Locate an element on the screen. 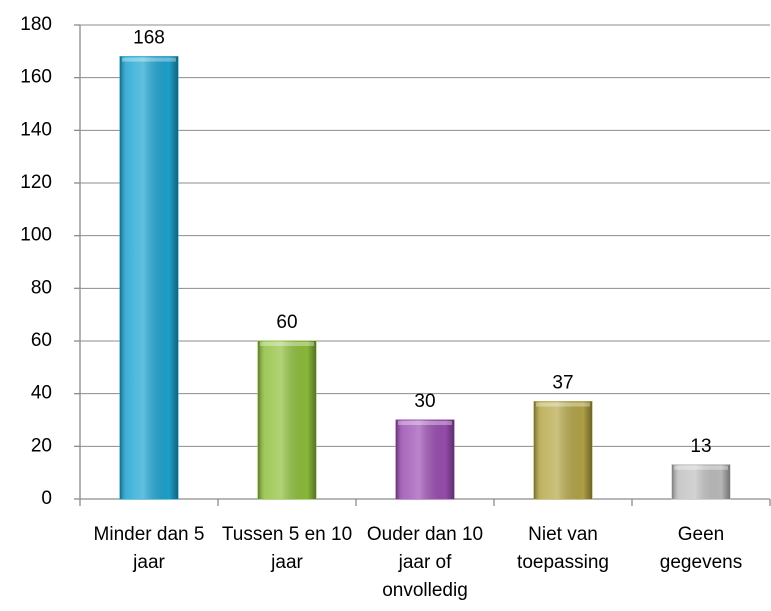 The image size is (771, 611). y-tick-label: 20 is located at coordinates (41, 445).